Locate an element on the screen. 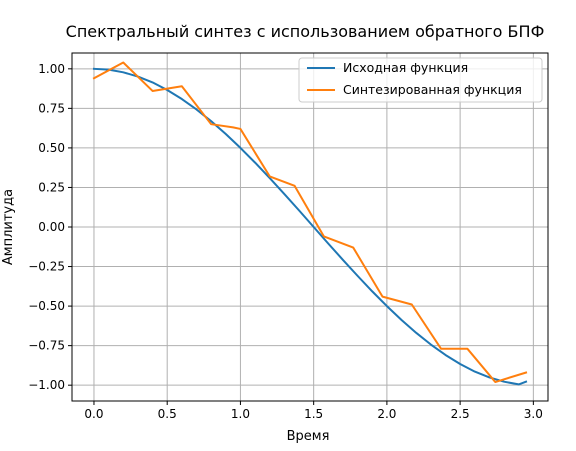  y-tick-label: −0.75 is located at coordinates (46, 346).